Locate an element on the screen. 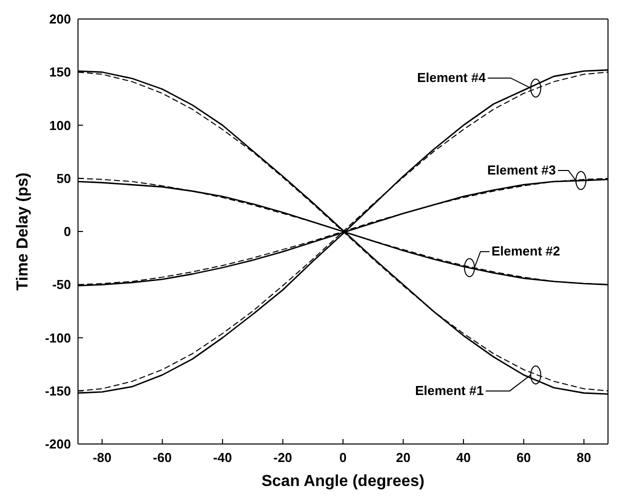 The image size is (625, 504). annotation: Element #3 is located at coordinates (521, 170).